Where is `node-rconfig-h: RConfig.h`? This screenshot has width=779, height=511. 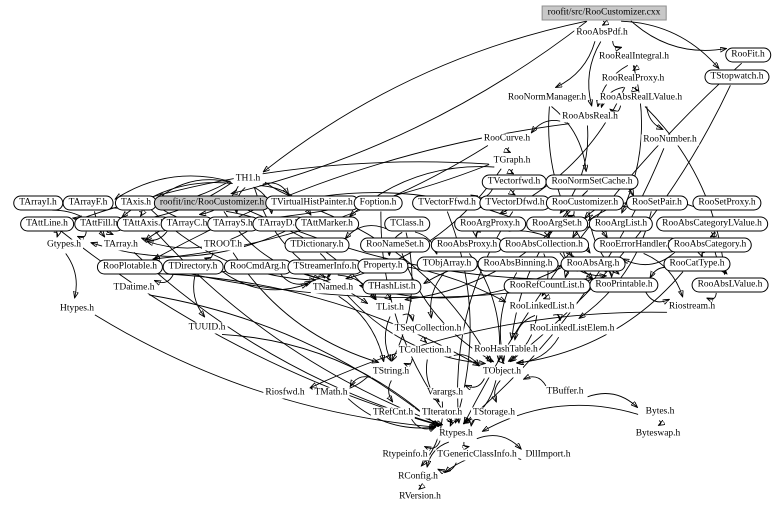 node-rconfig-h: RConfig.h is located at coordinates (418, 477).